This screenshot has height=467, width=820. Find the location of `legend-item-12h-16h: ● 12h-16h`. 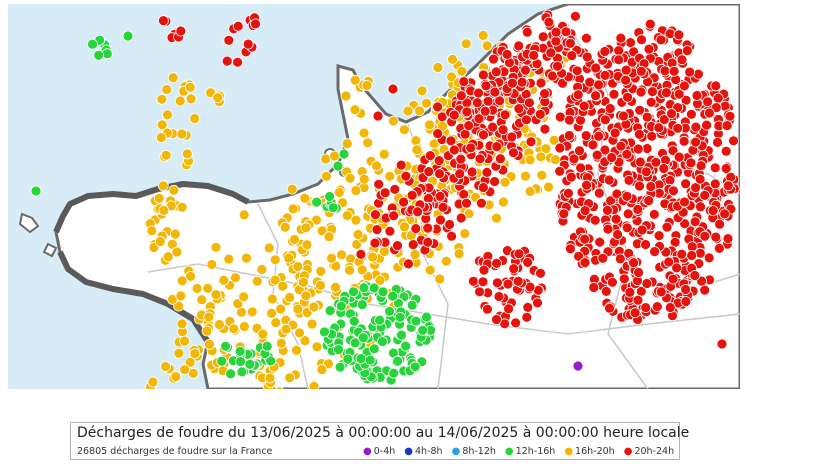

legend-item-12h-16h: ● 12h-16h is located at coordinates (530, 451).